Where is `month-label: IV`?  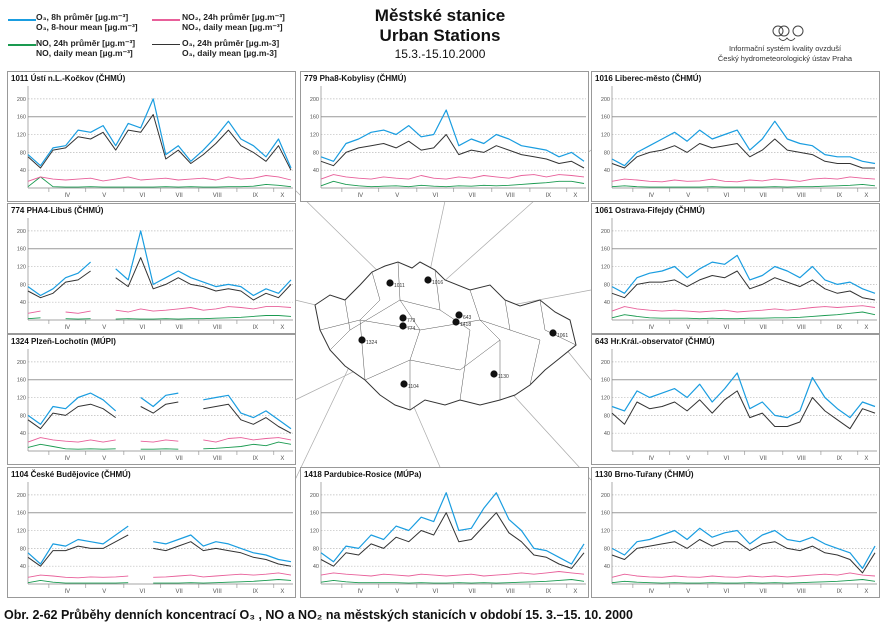
month-label: IV is located at coordinates (360, 196).